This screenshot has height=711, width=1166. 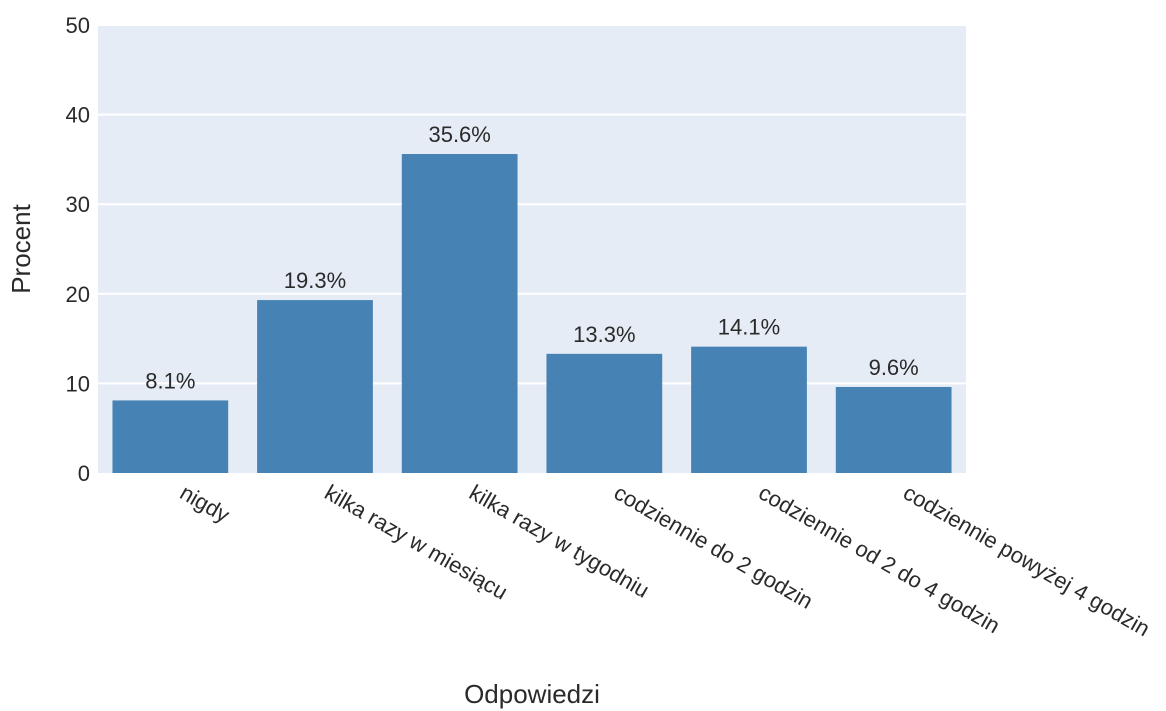 What do you see at coordinates (78, 294) in the screenshot?
I see `y-tick-label: 20` at bounding box center [78, 294].